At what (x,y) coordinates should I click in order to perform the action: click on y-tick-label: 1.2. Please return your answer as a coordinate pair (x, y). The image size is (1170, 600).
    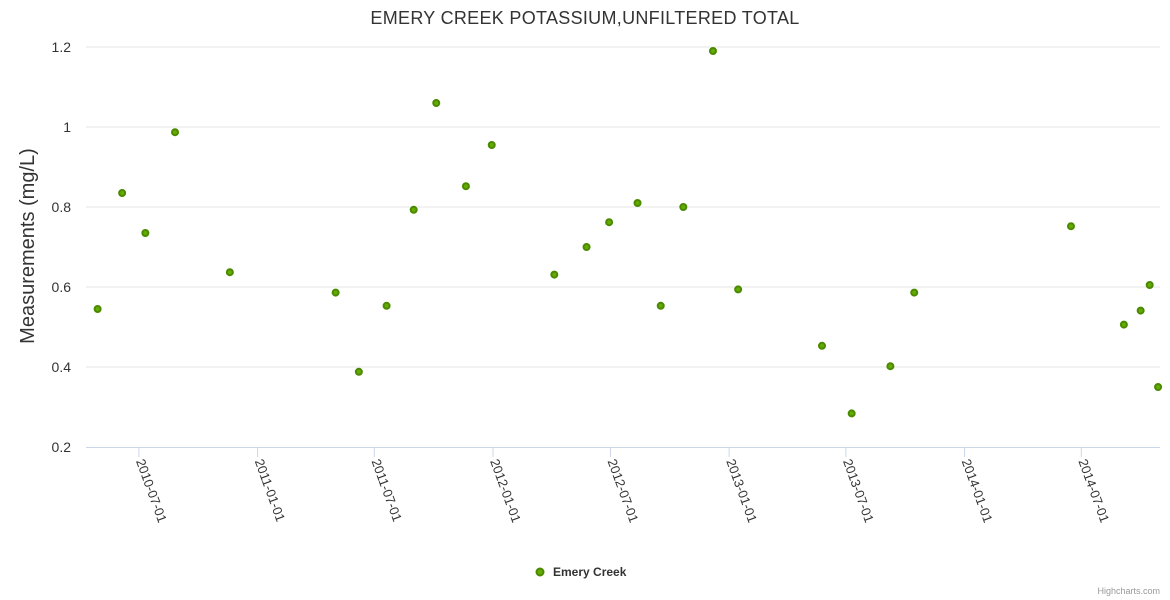
    Looking at the image, I should click on (62, 47).